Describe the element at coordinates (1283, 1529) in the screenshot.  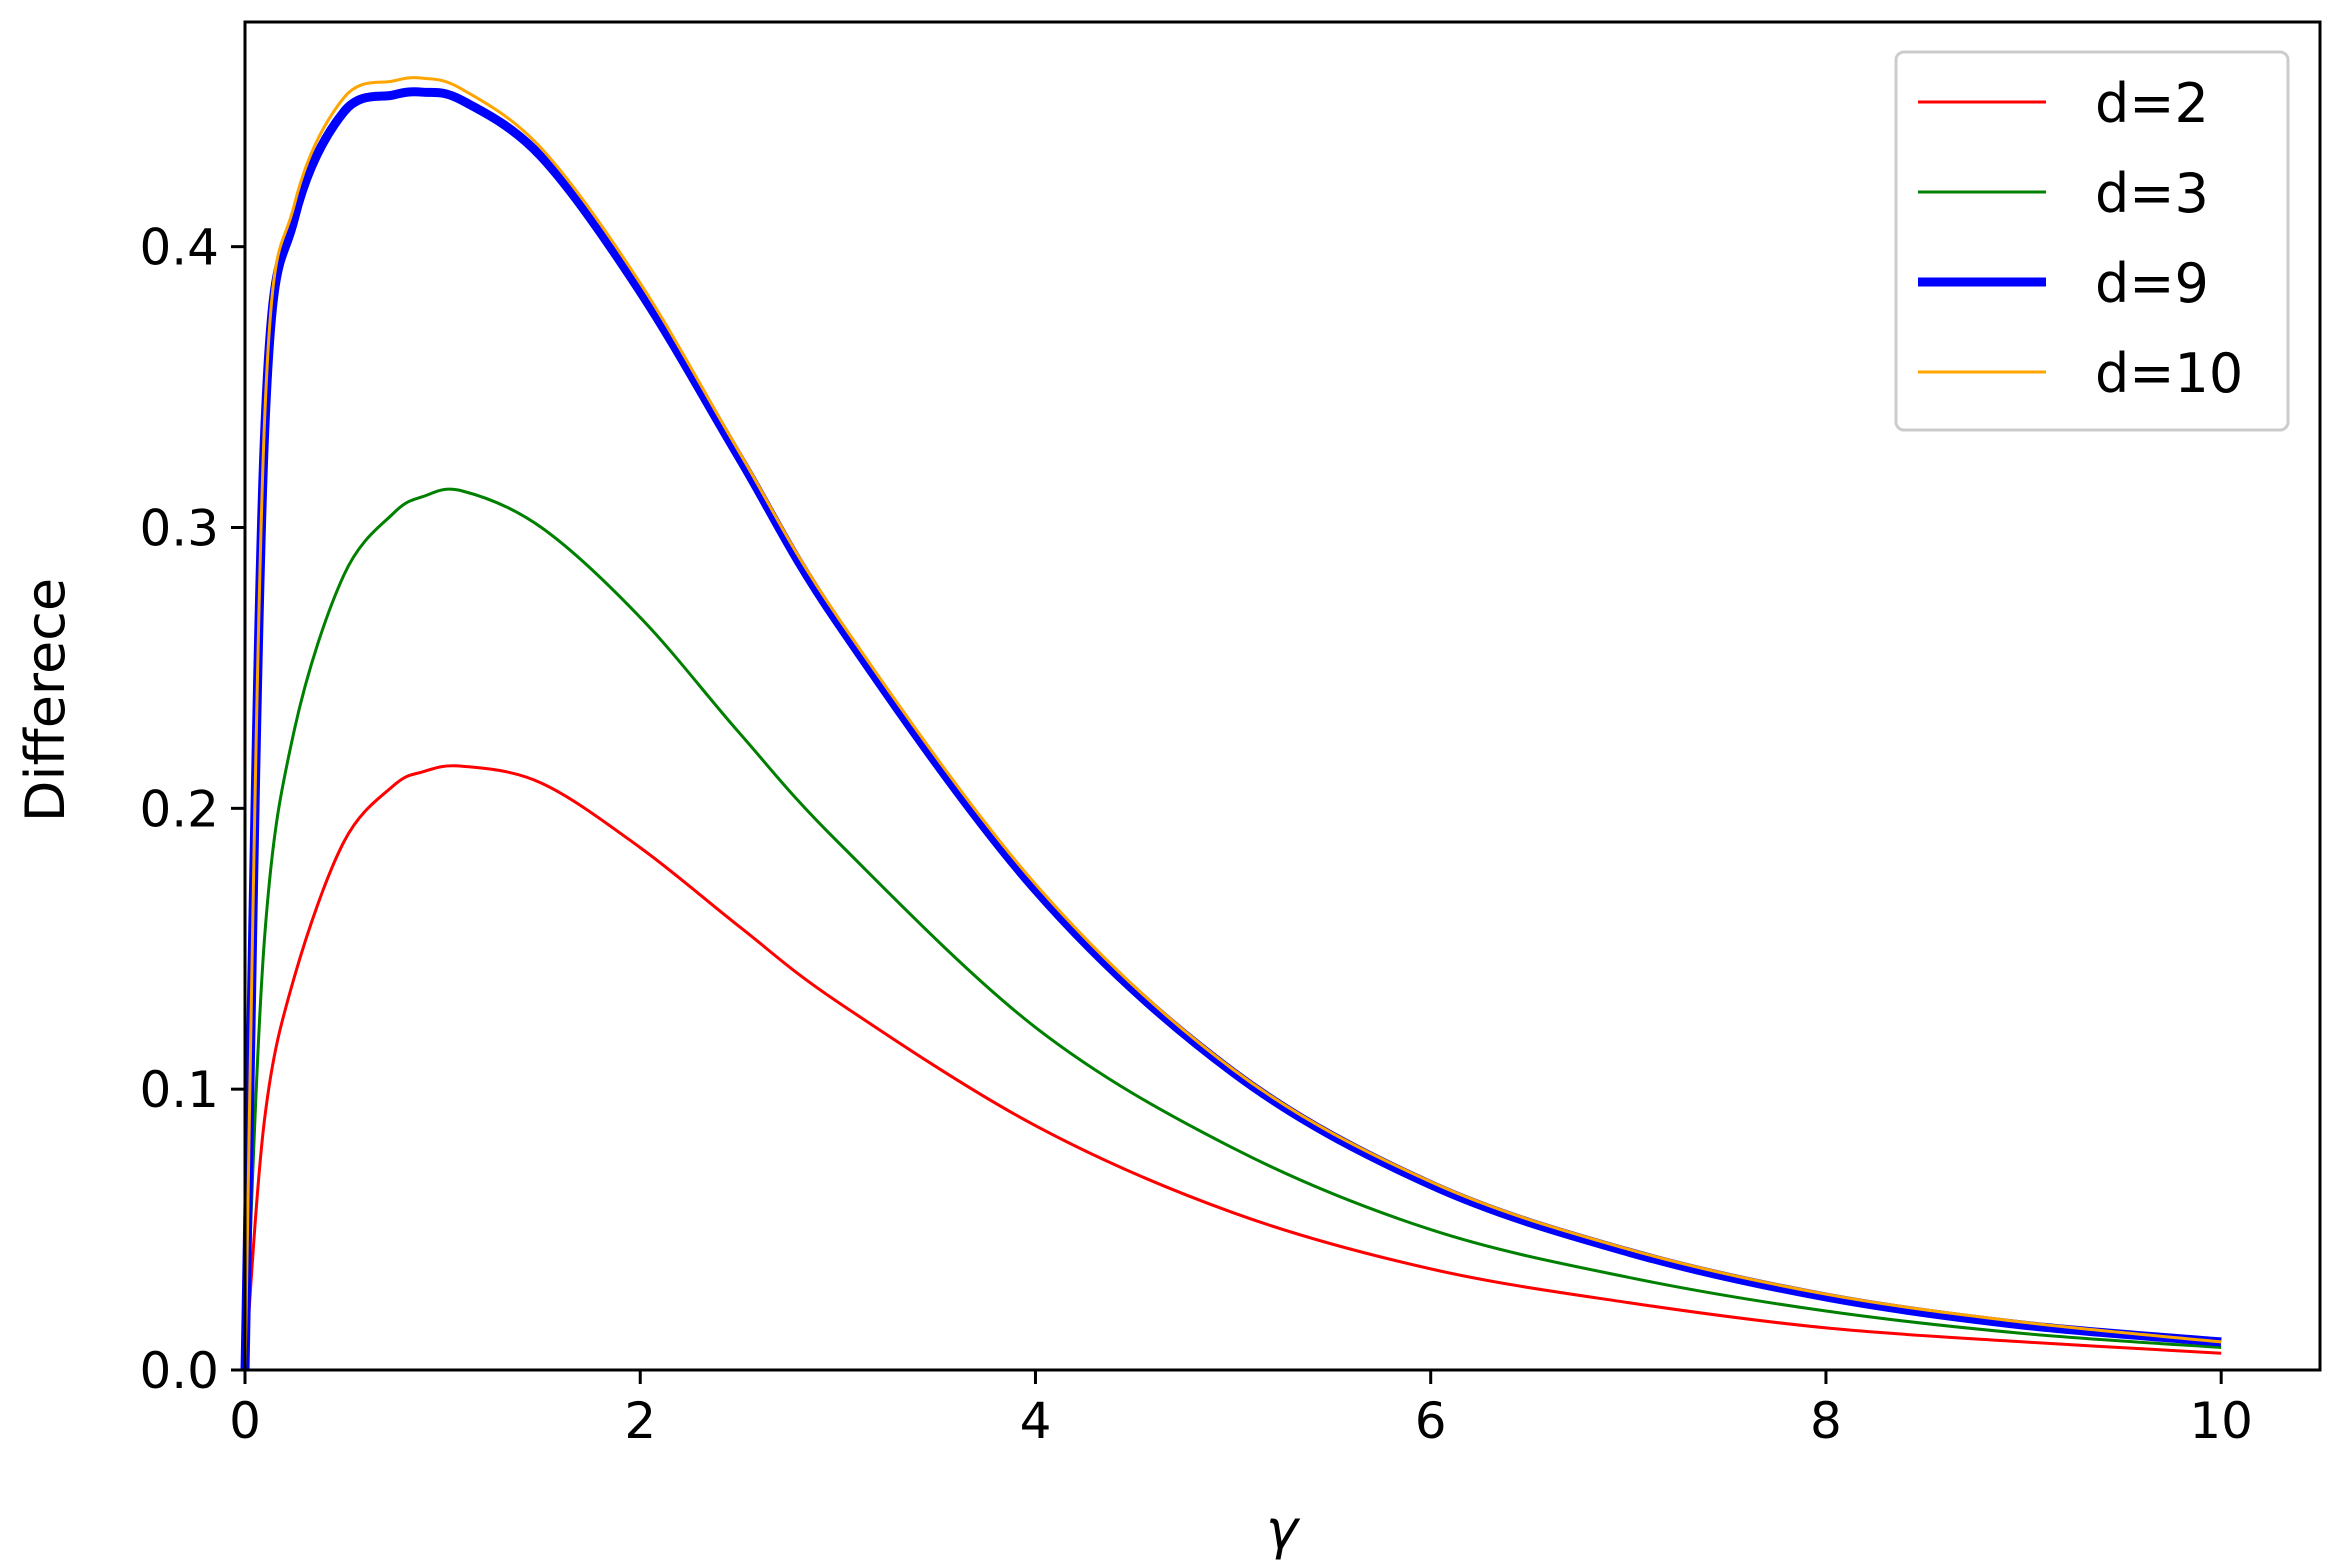
I see `x-axis-label: γ` at that location.